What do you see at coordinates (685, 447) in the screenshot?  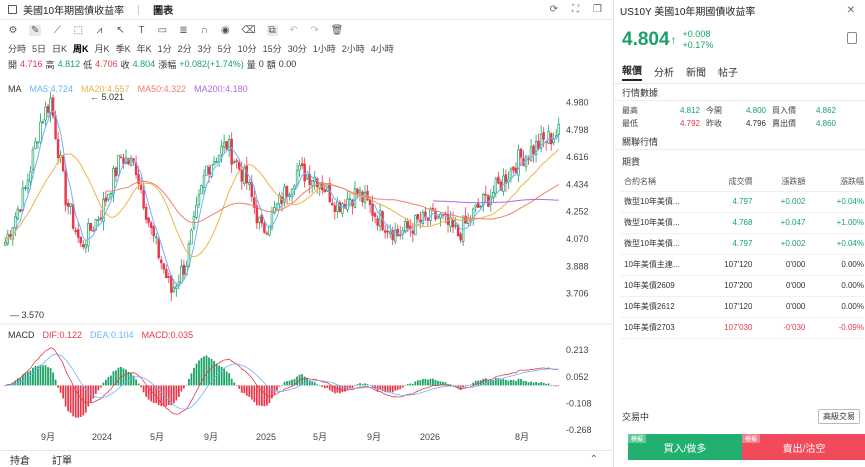 I see `buy-button: 模擬 買入/做多` at bounding box center [685, 447].